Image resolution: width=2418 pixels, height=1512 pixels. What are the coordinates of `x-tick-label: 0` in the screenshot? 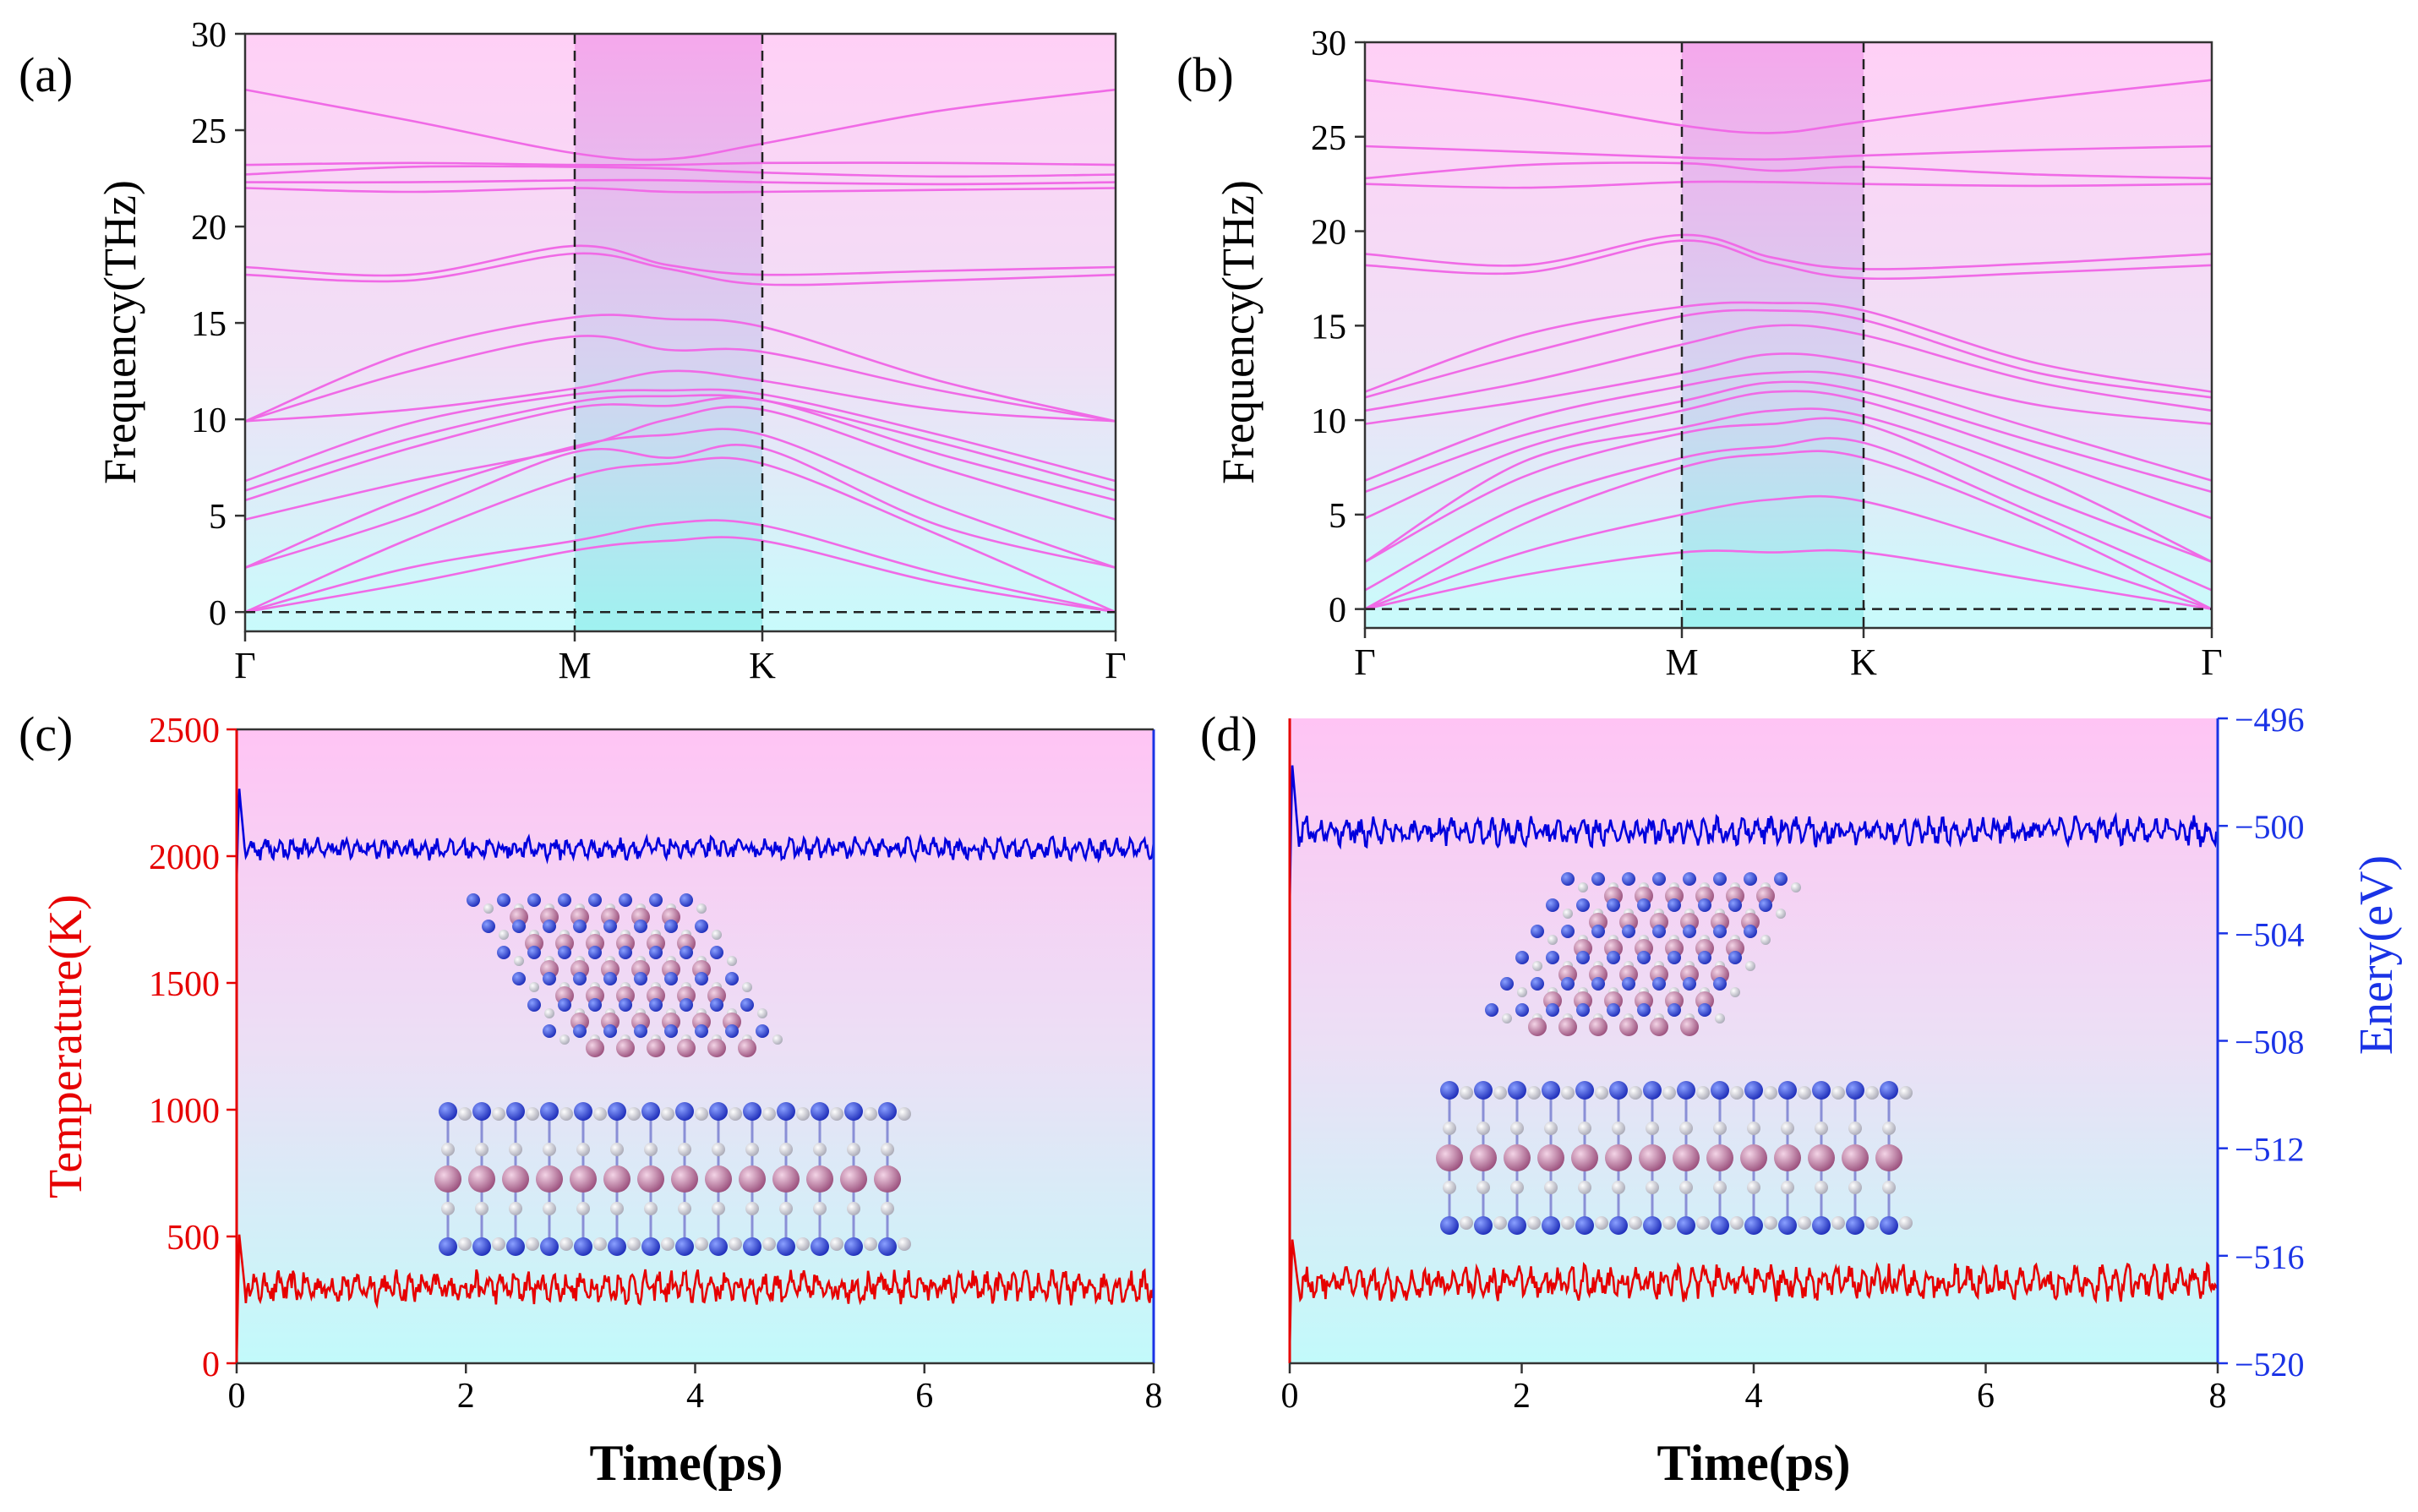 It's located at (237, 1396).